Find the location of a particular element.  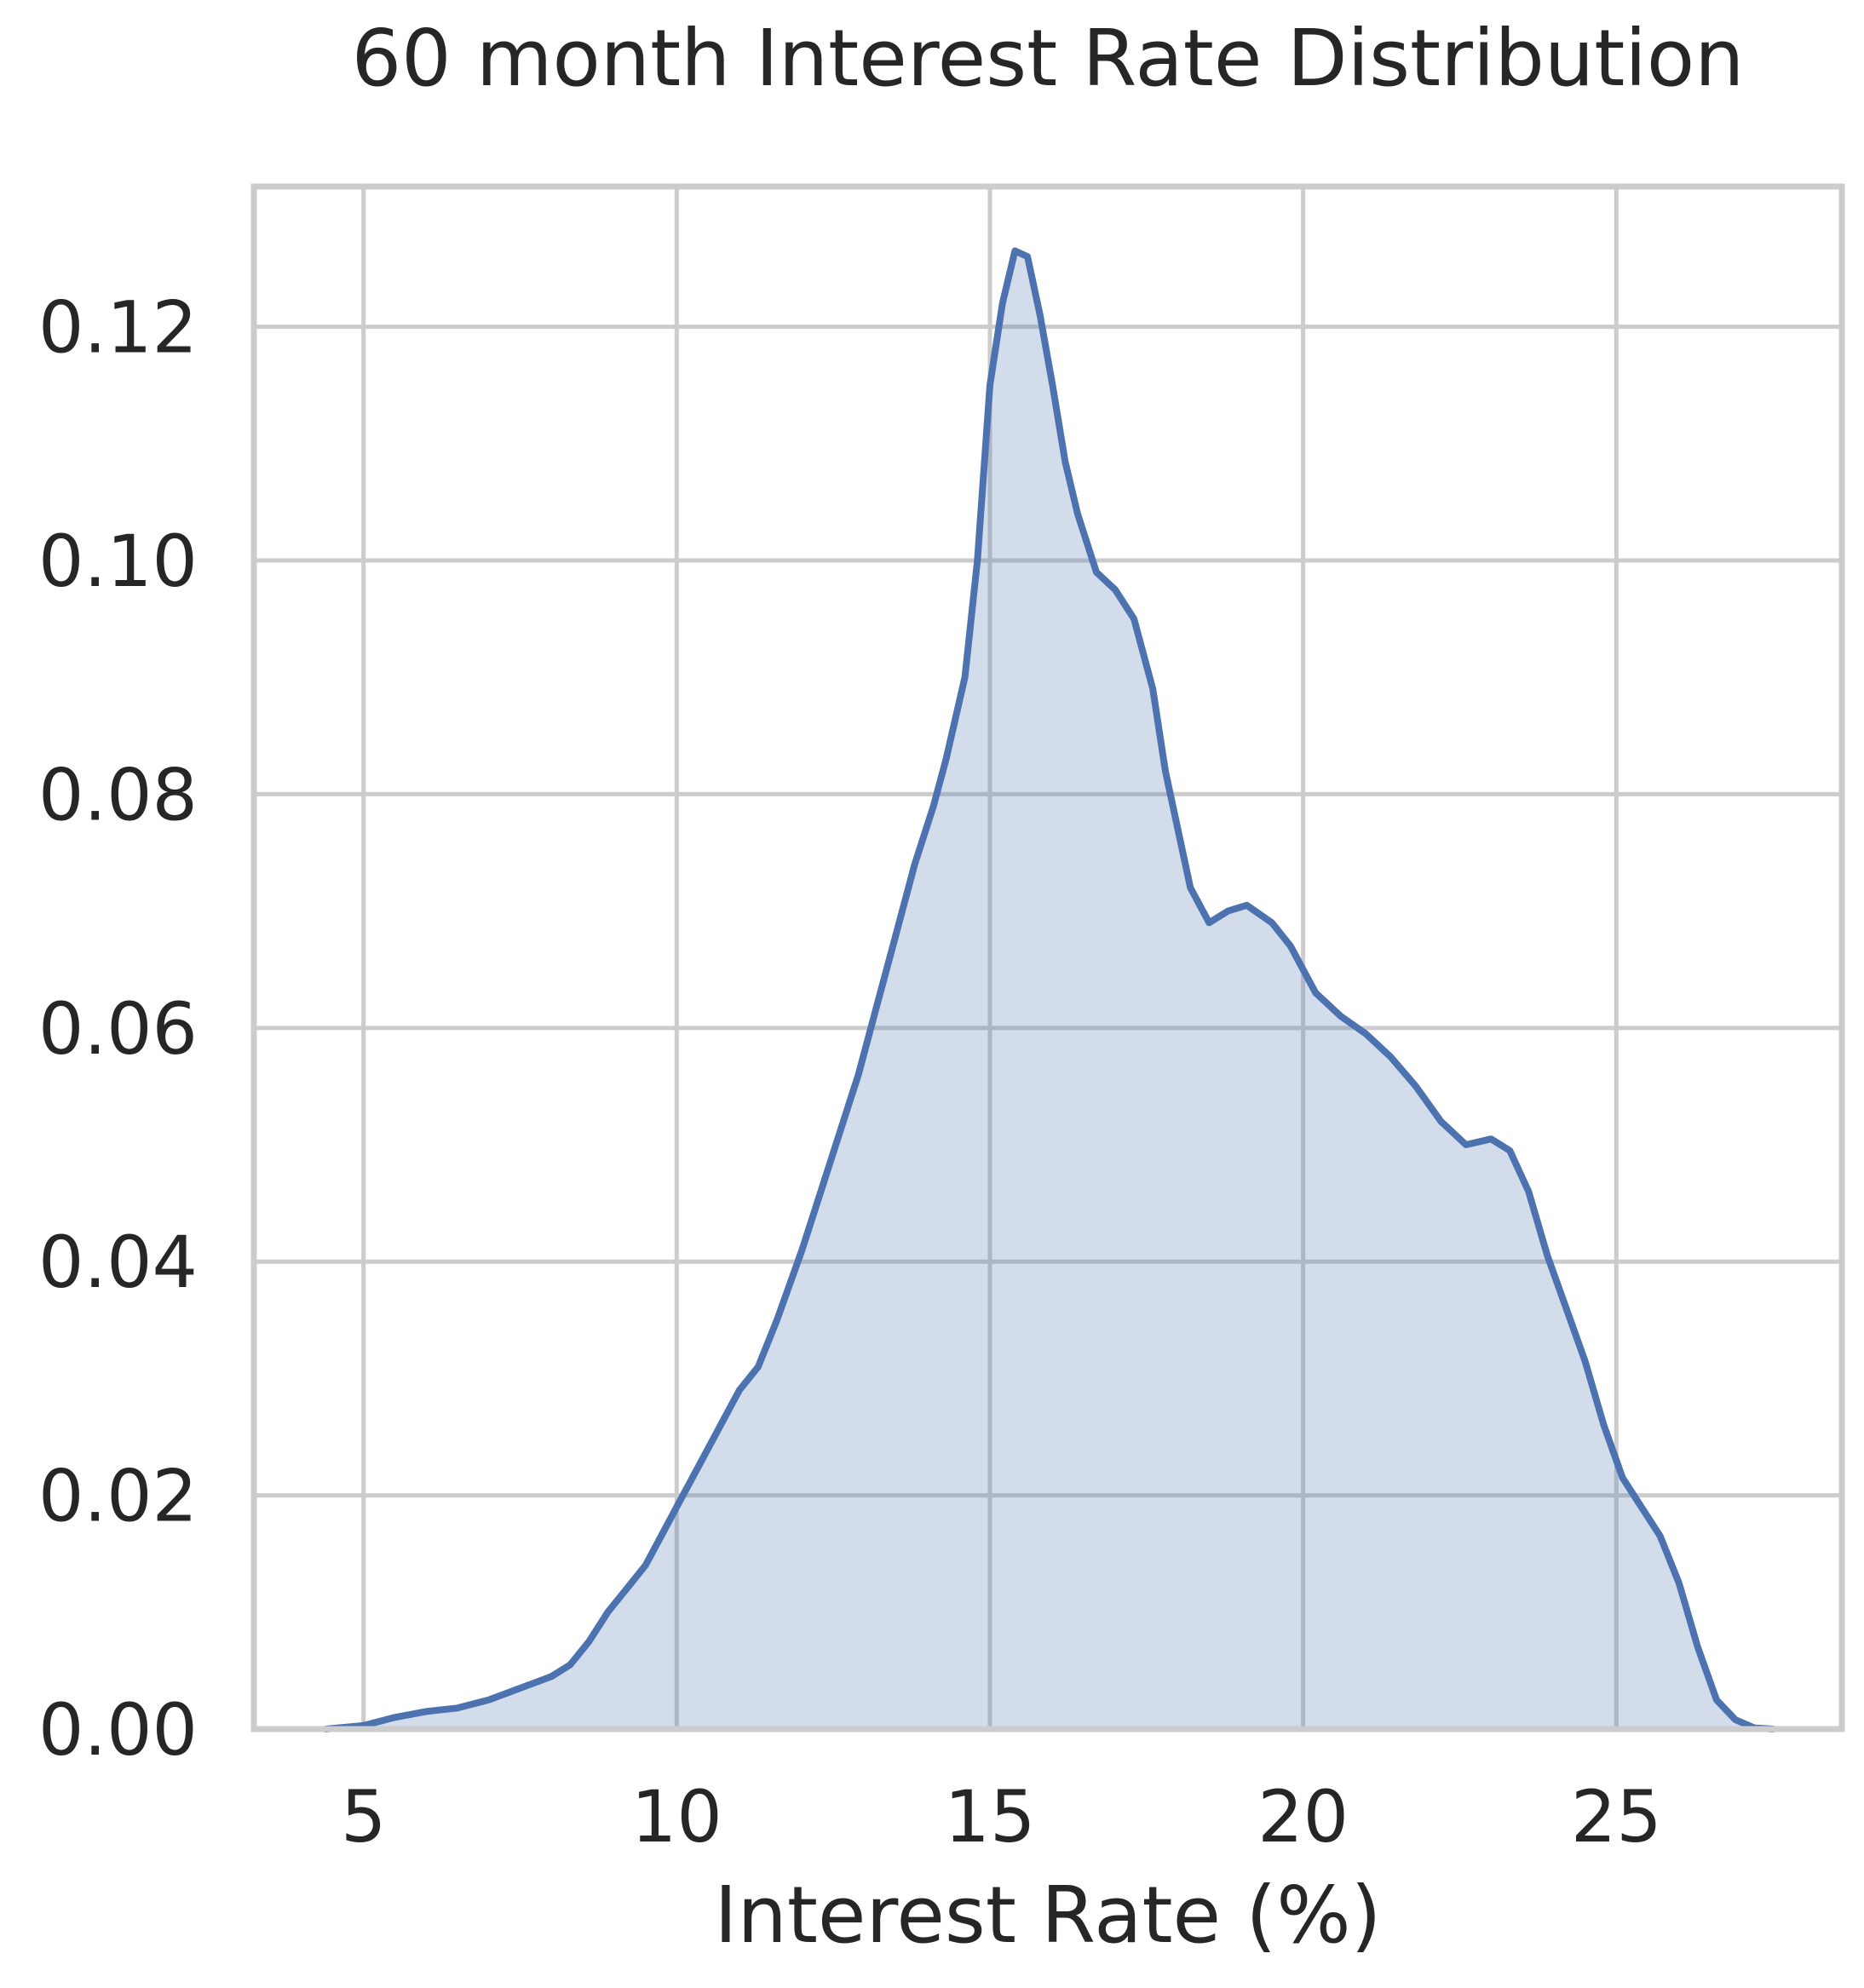

y-tick-label-5: 0.10 is located at coordinates (118, 562).